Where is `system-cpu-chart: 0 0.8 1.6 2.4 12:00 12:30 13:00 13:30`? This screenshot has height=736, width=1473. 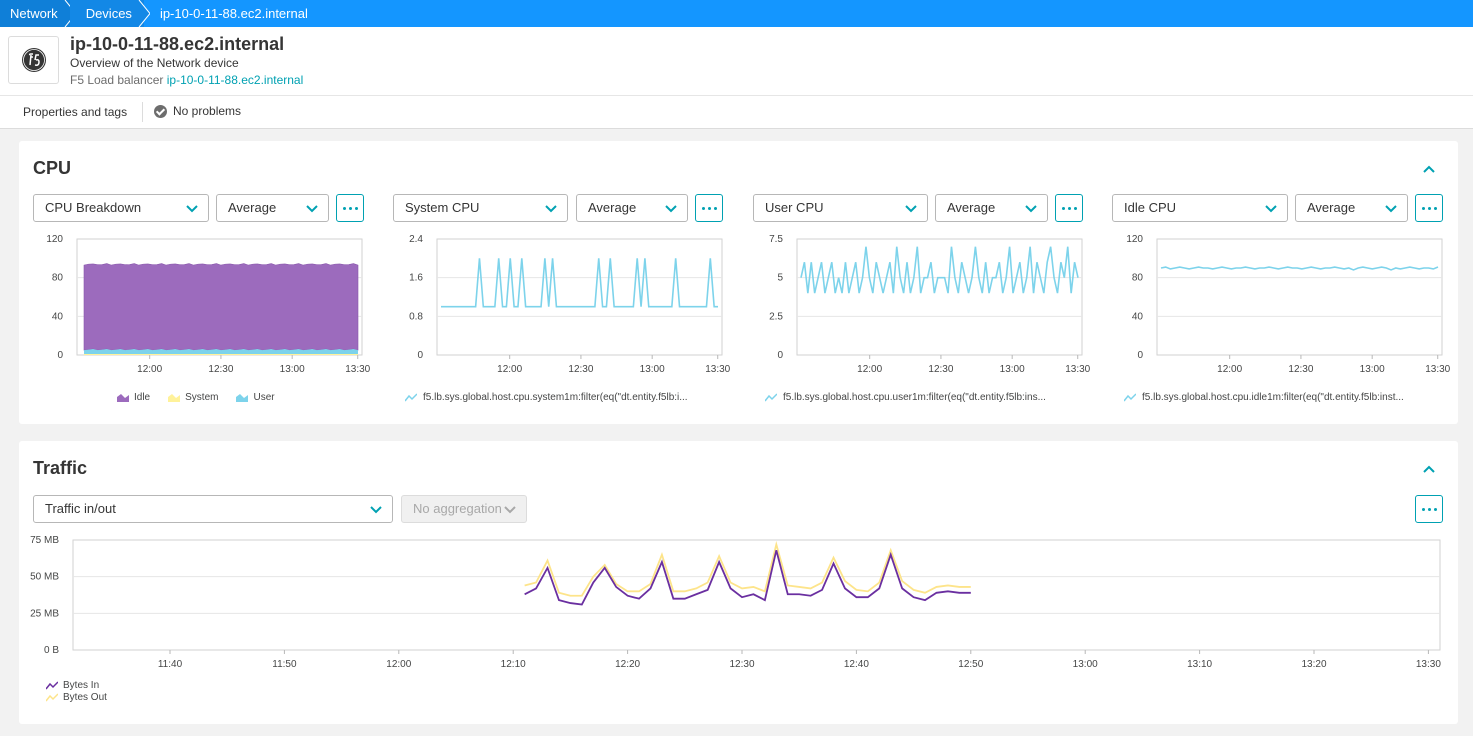
system-cpu-chart: 0 0.8 1.6 2.4 12:00 12:30 13:00 13:30 is located at coordinates (569, 304).